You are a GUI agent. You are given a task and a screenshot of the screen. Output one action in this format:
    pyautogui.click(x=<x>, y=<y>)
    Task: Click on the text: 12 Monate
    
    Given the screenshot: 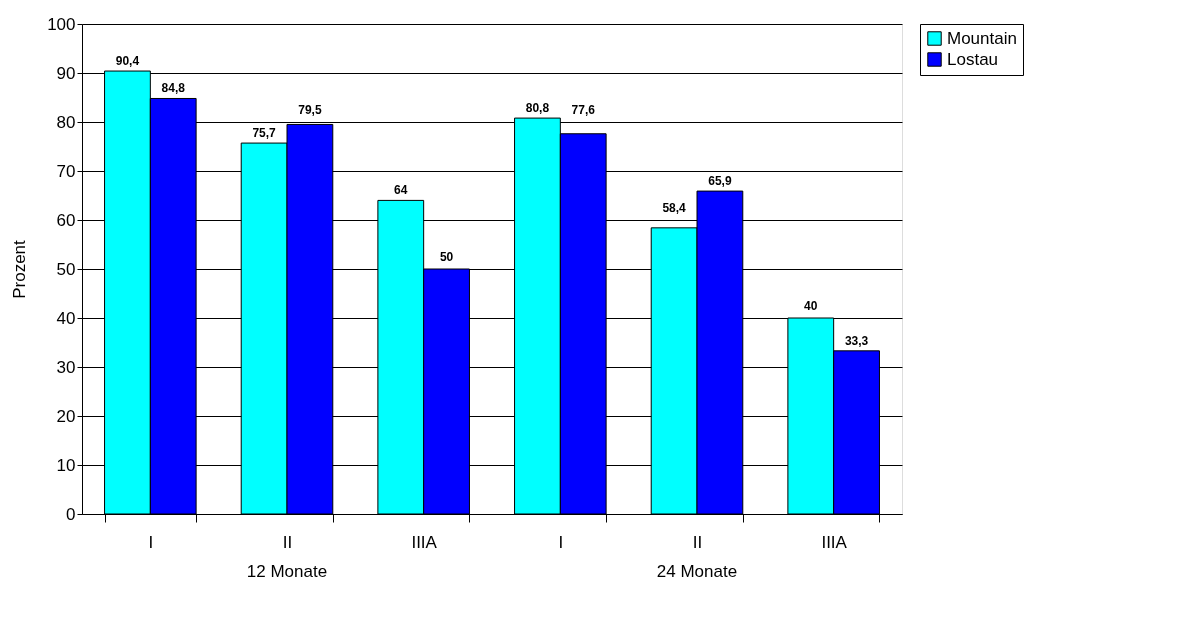 What is the action you would take?
    pyautogui.click(x=287, y=571)
    